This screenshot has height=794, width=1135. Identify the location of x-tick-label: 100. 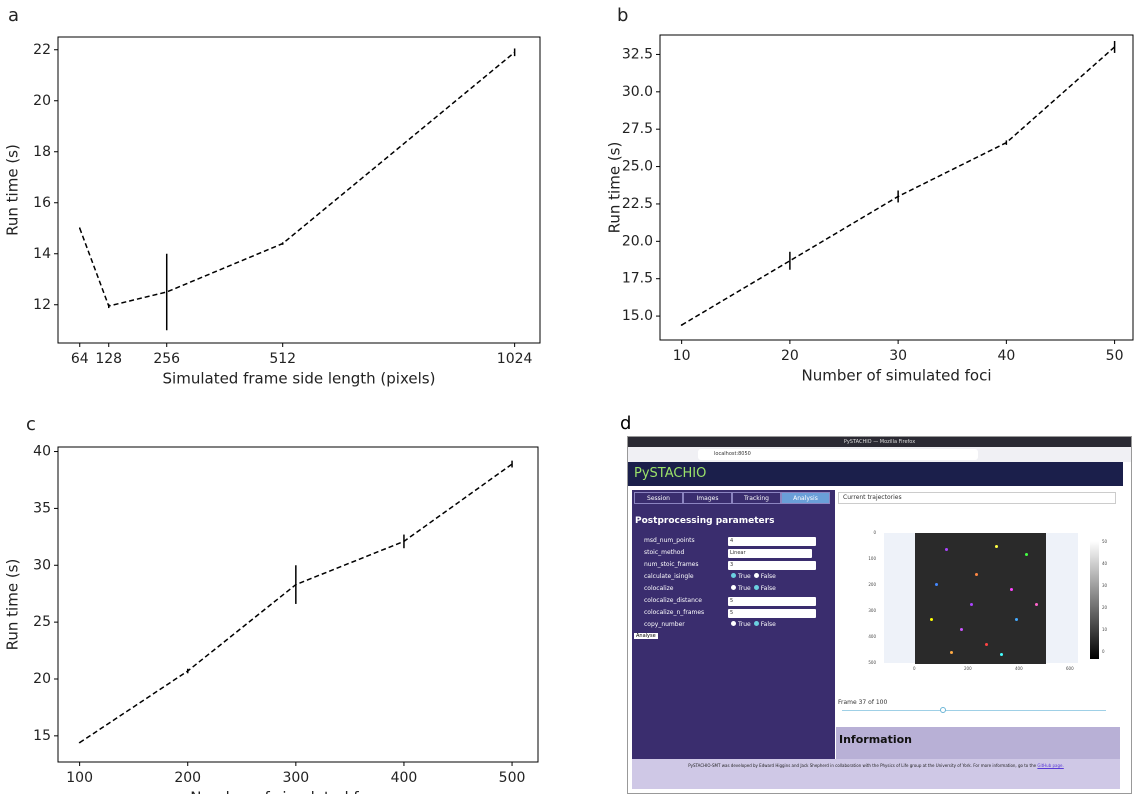
(79, 778).